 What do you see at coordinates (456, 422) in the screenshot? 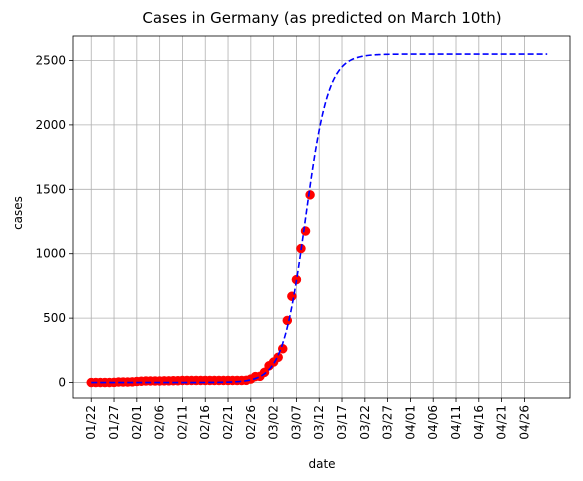
I see `x-tick-label: 04/11` at bounding box center [456, 422].